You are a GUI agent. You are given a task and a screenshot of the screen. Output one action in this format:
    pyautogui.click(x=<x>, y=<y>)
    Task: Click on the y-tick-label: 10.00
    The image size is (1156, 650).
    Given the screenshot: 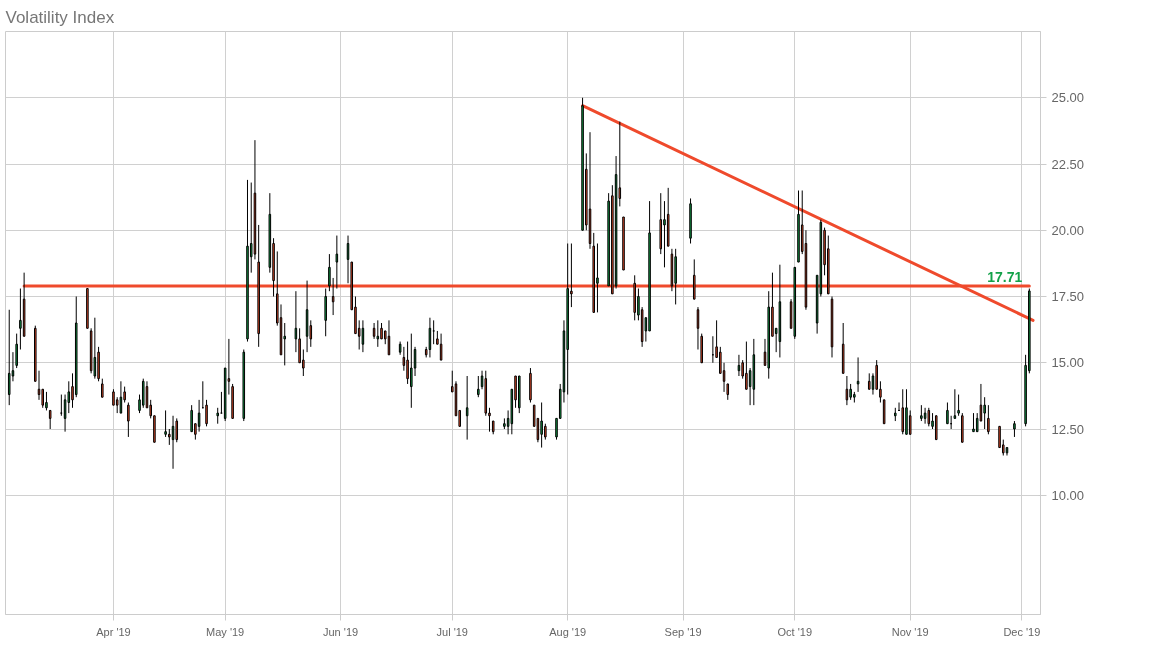 What is the action you would take?
    pyautogui.click(x=1068, y=495)
    